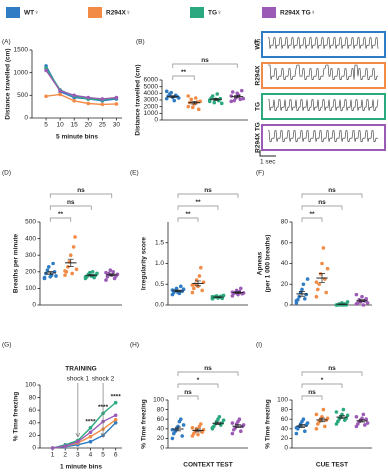 The image size is (388, 473). Describe the element at coordinates (258, 44) in the screenshot. I see `trace-label: WT` at that location.